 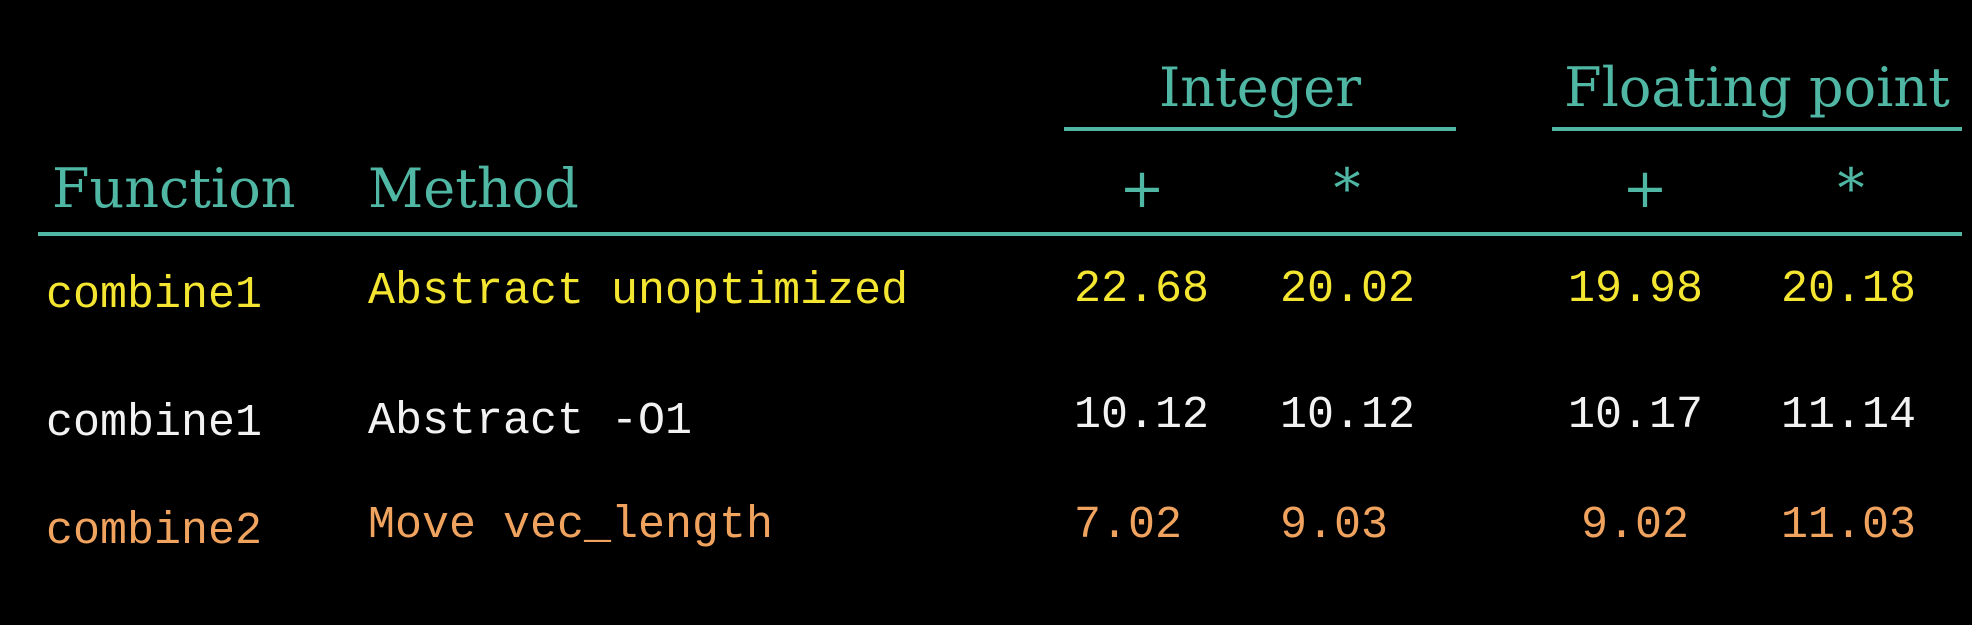 What do you see at coordinates (1128, 525) in the screenshot?
I see `row-3-int-add: 7.02` at bounding box center [1128, 525].